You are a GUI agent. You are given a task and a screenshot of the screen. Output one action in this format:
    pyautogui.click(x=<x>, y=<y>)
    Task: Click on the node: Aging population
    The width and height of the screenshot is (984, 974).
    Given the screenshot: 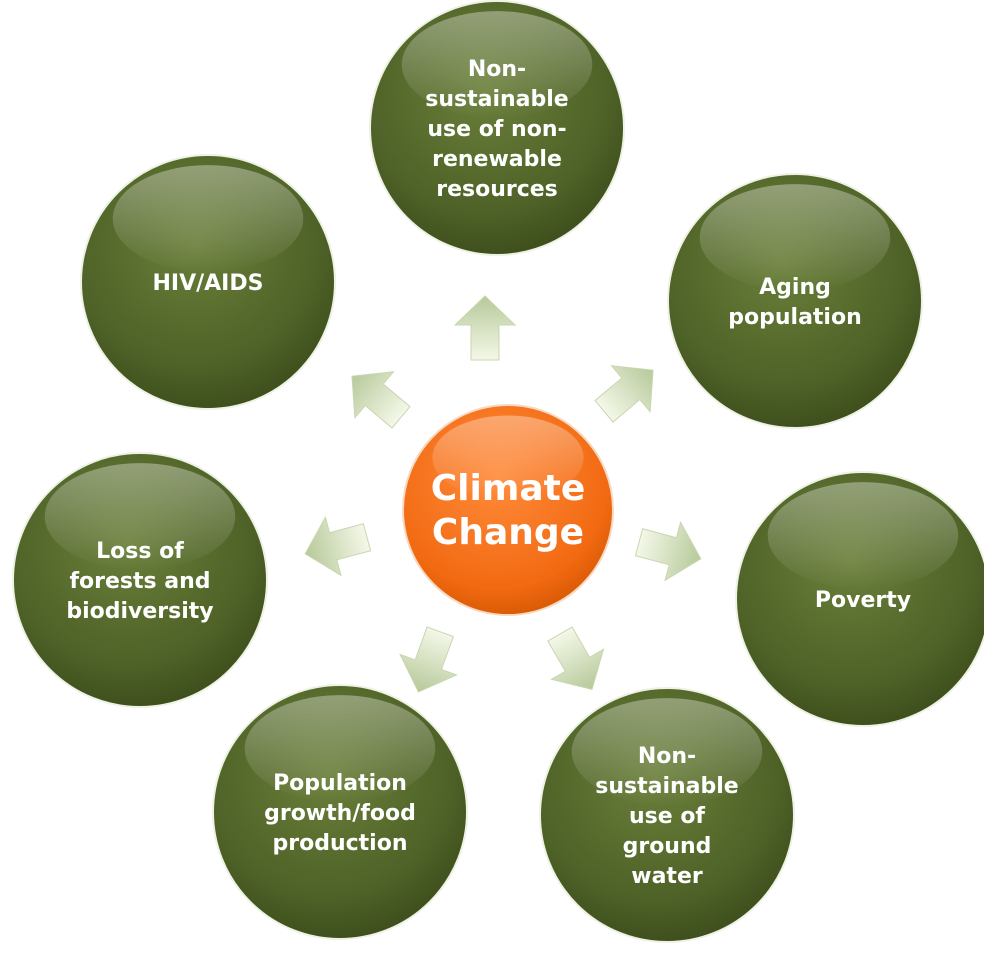 What is the action you would take?
    pyautogui.click(x=795, y=301)
    